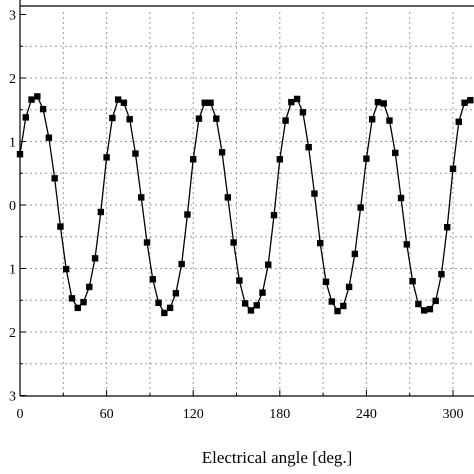 The width and height of the screenshot is (474, 474). I want to click on x-tick-label: 0, so click(20, 414).